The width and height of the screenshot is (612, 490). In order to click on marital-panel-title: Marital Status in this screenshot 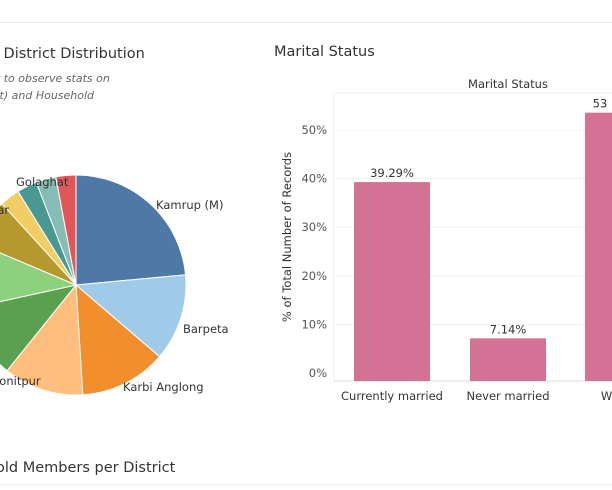, I will do `click(324, 52)`.